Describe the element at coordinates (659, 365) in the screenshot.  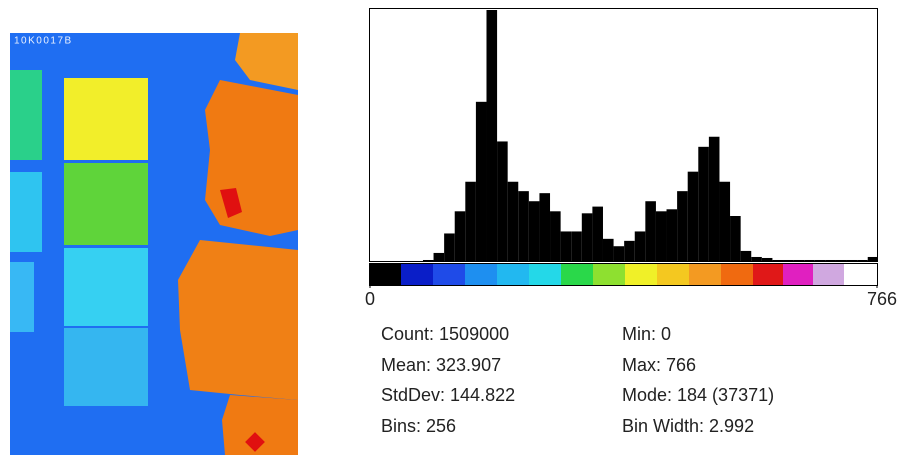
I see `stat-max: Max: 766` at that location.